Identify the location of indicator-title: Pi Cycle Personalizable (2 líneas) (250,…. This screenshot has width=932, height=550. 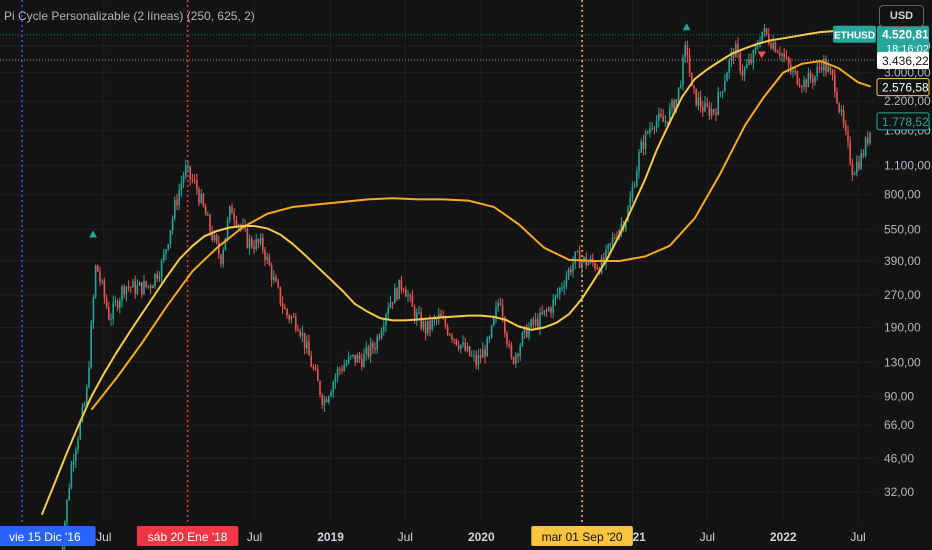
(129, 16).